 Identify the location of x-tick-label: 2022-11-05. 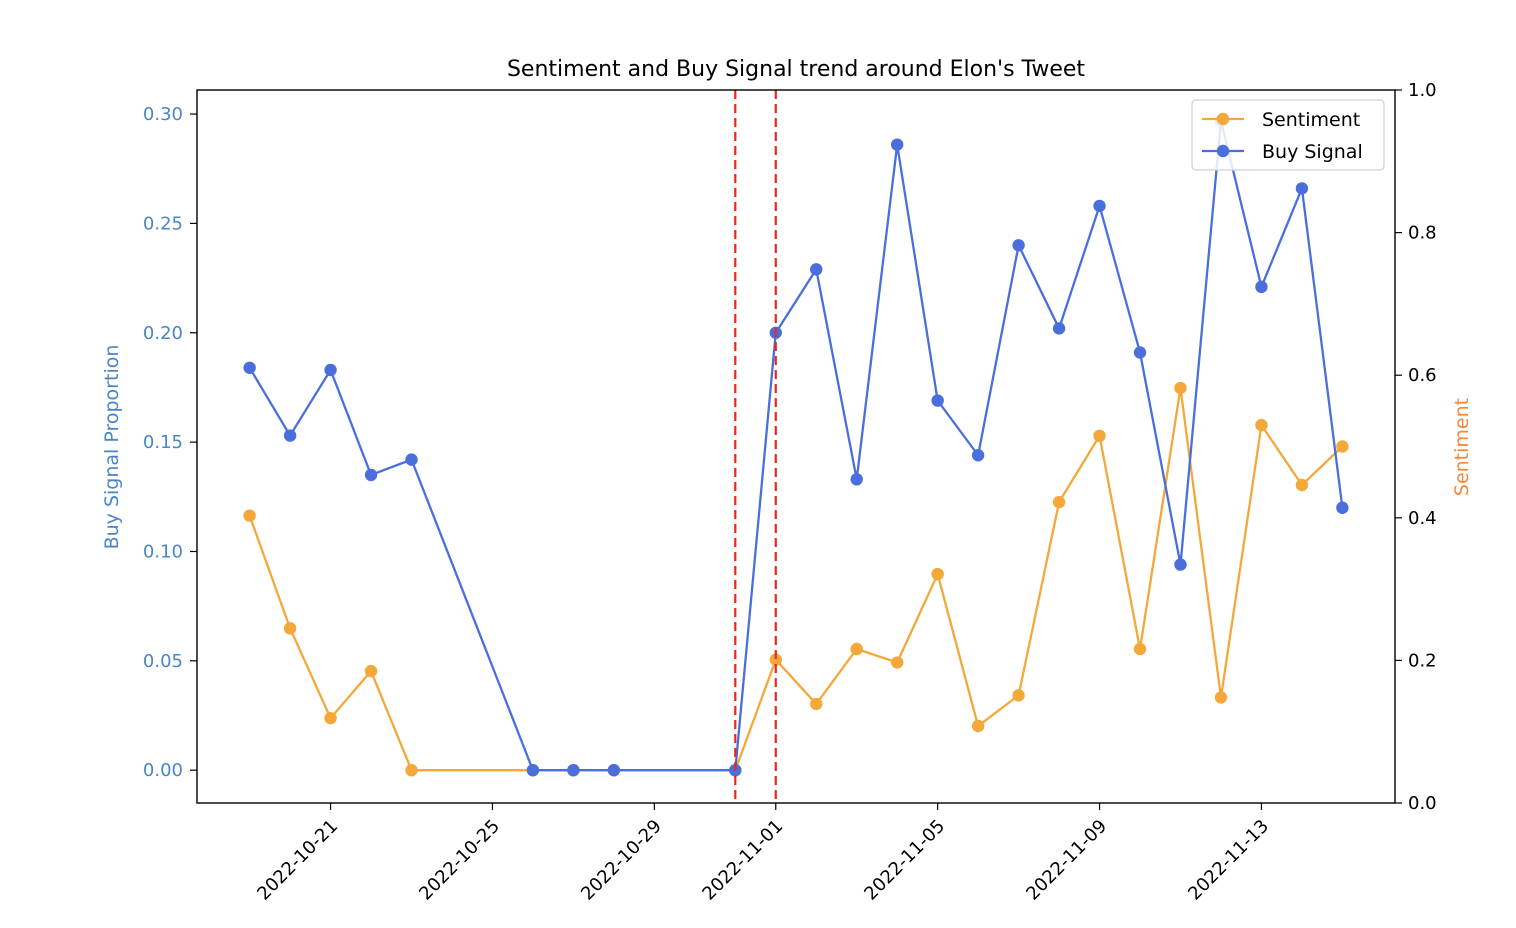
(904, 860).